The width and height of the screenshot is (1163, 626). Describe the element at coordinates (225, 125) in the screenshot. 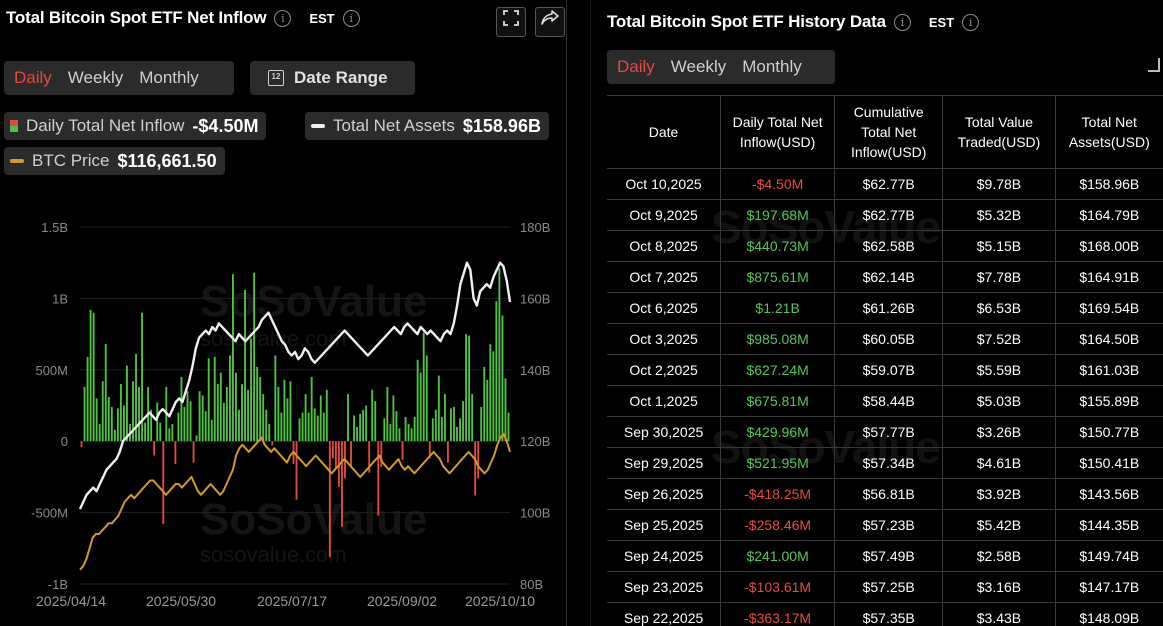

I see `legend-inflow-value: -$4.50M` at that location.